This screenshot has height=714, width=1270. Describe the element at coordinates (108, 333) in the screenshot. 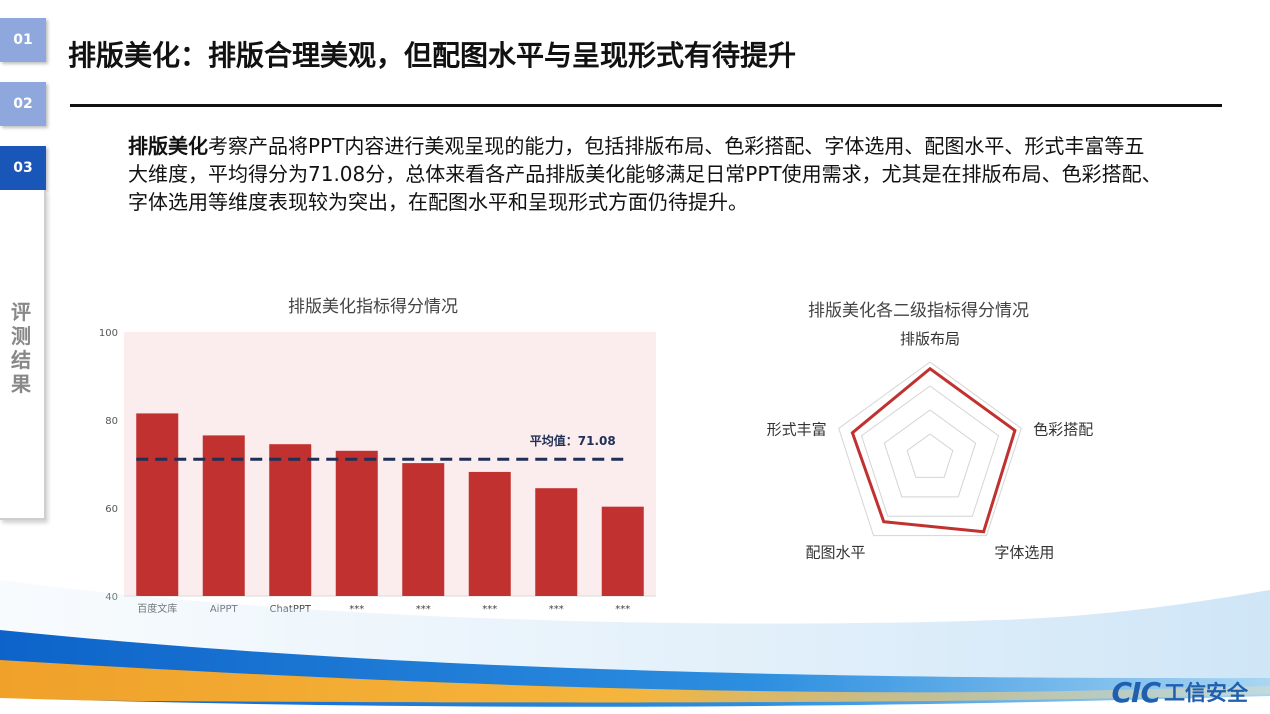

I see `y-tick-label: 100` at that location.